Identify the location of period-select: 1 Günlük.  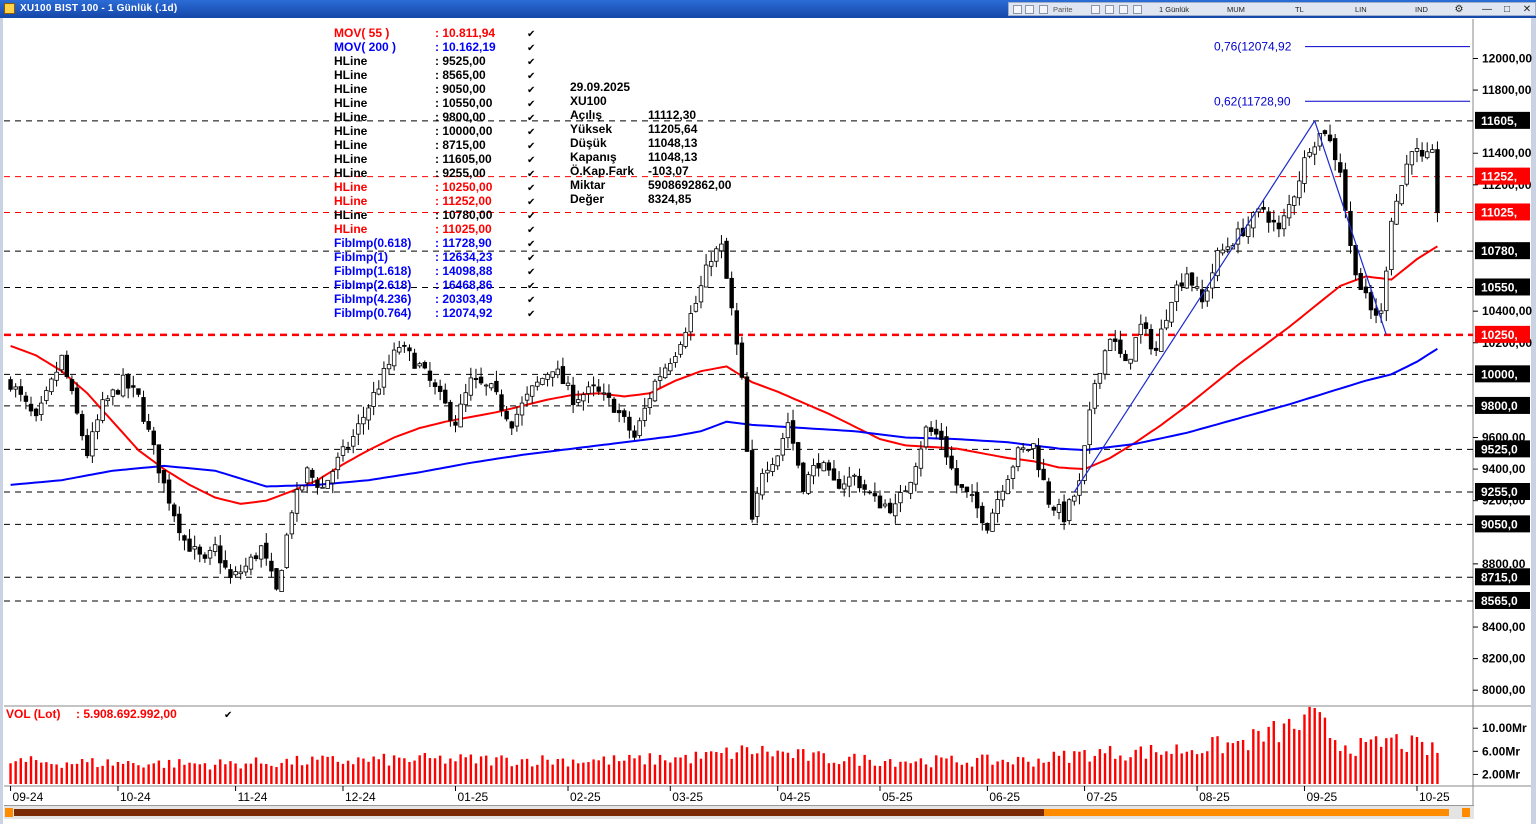
(1174, 9).